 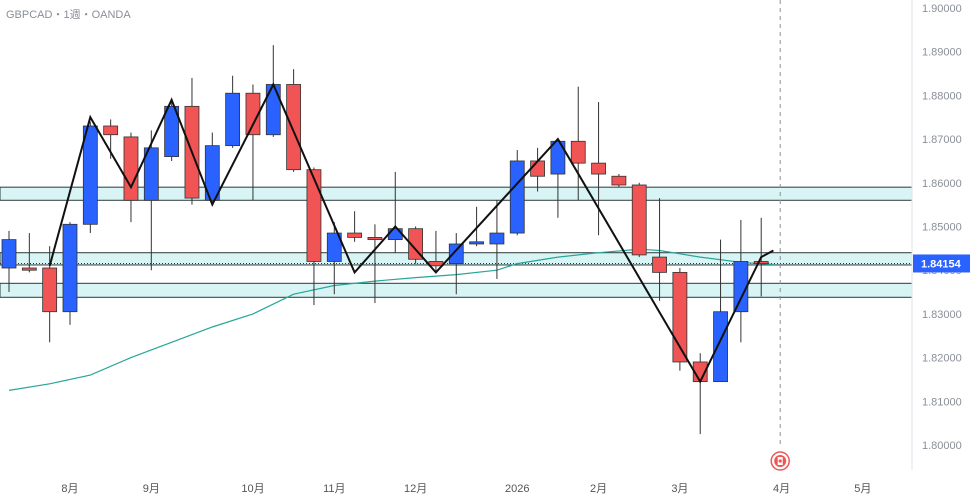 I want to click on y-tick-label: 1.86000, so click(x=942, y=184).